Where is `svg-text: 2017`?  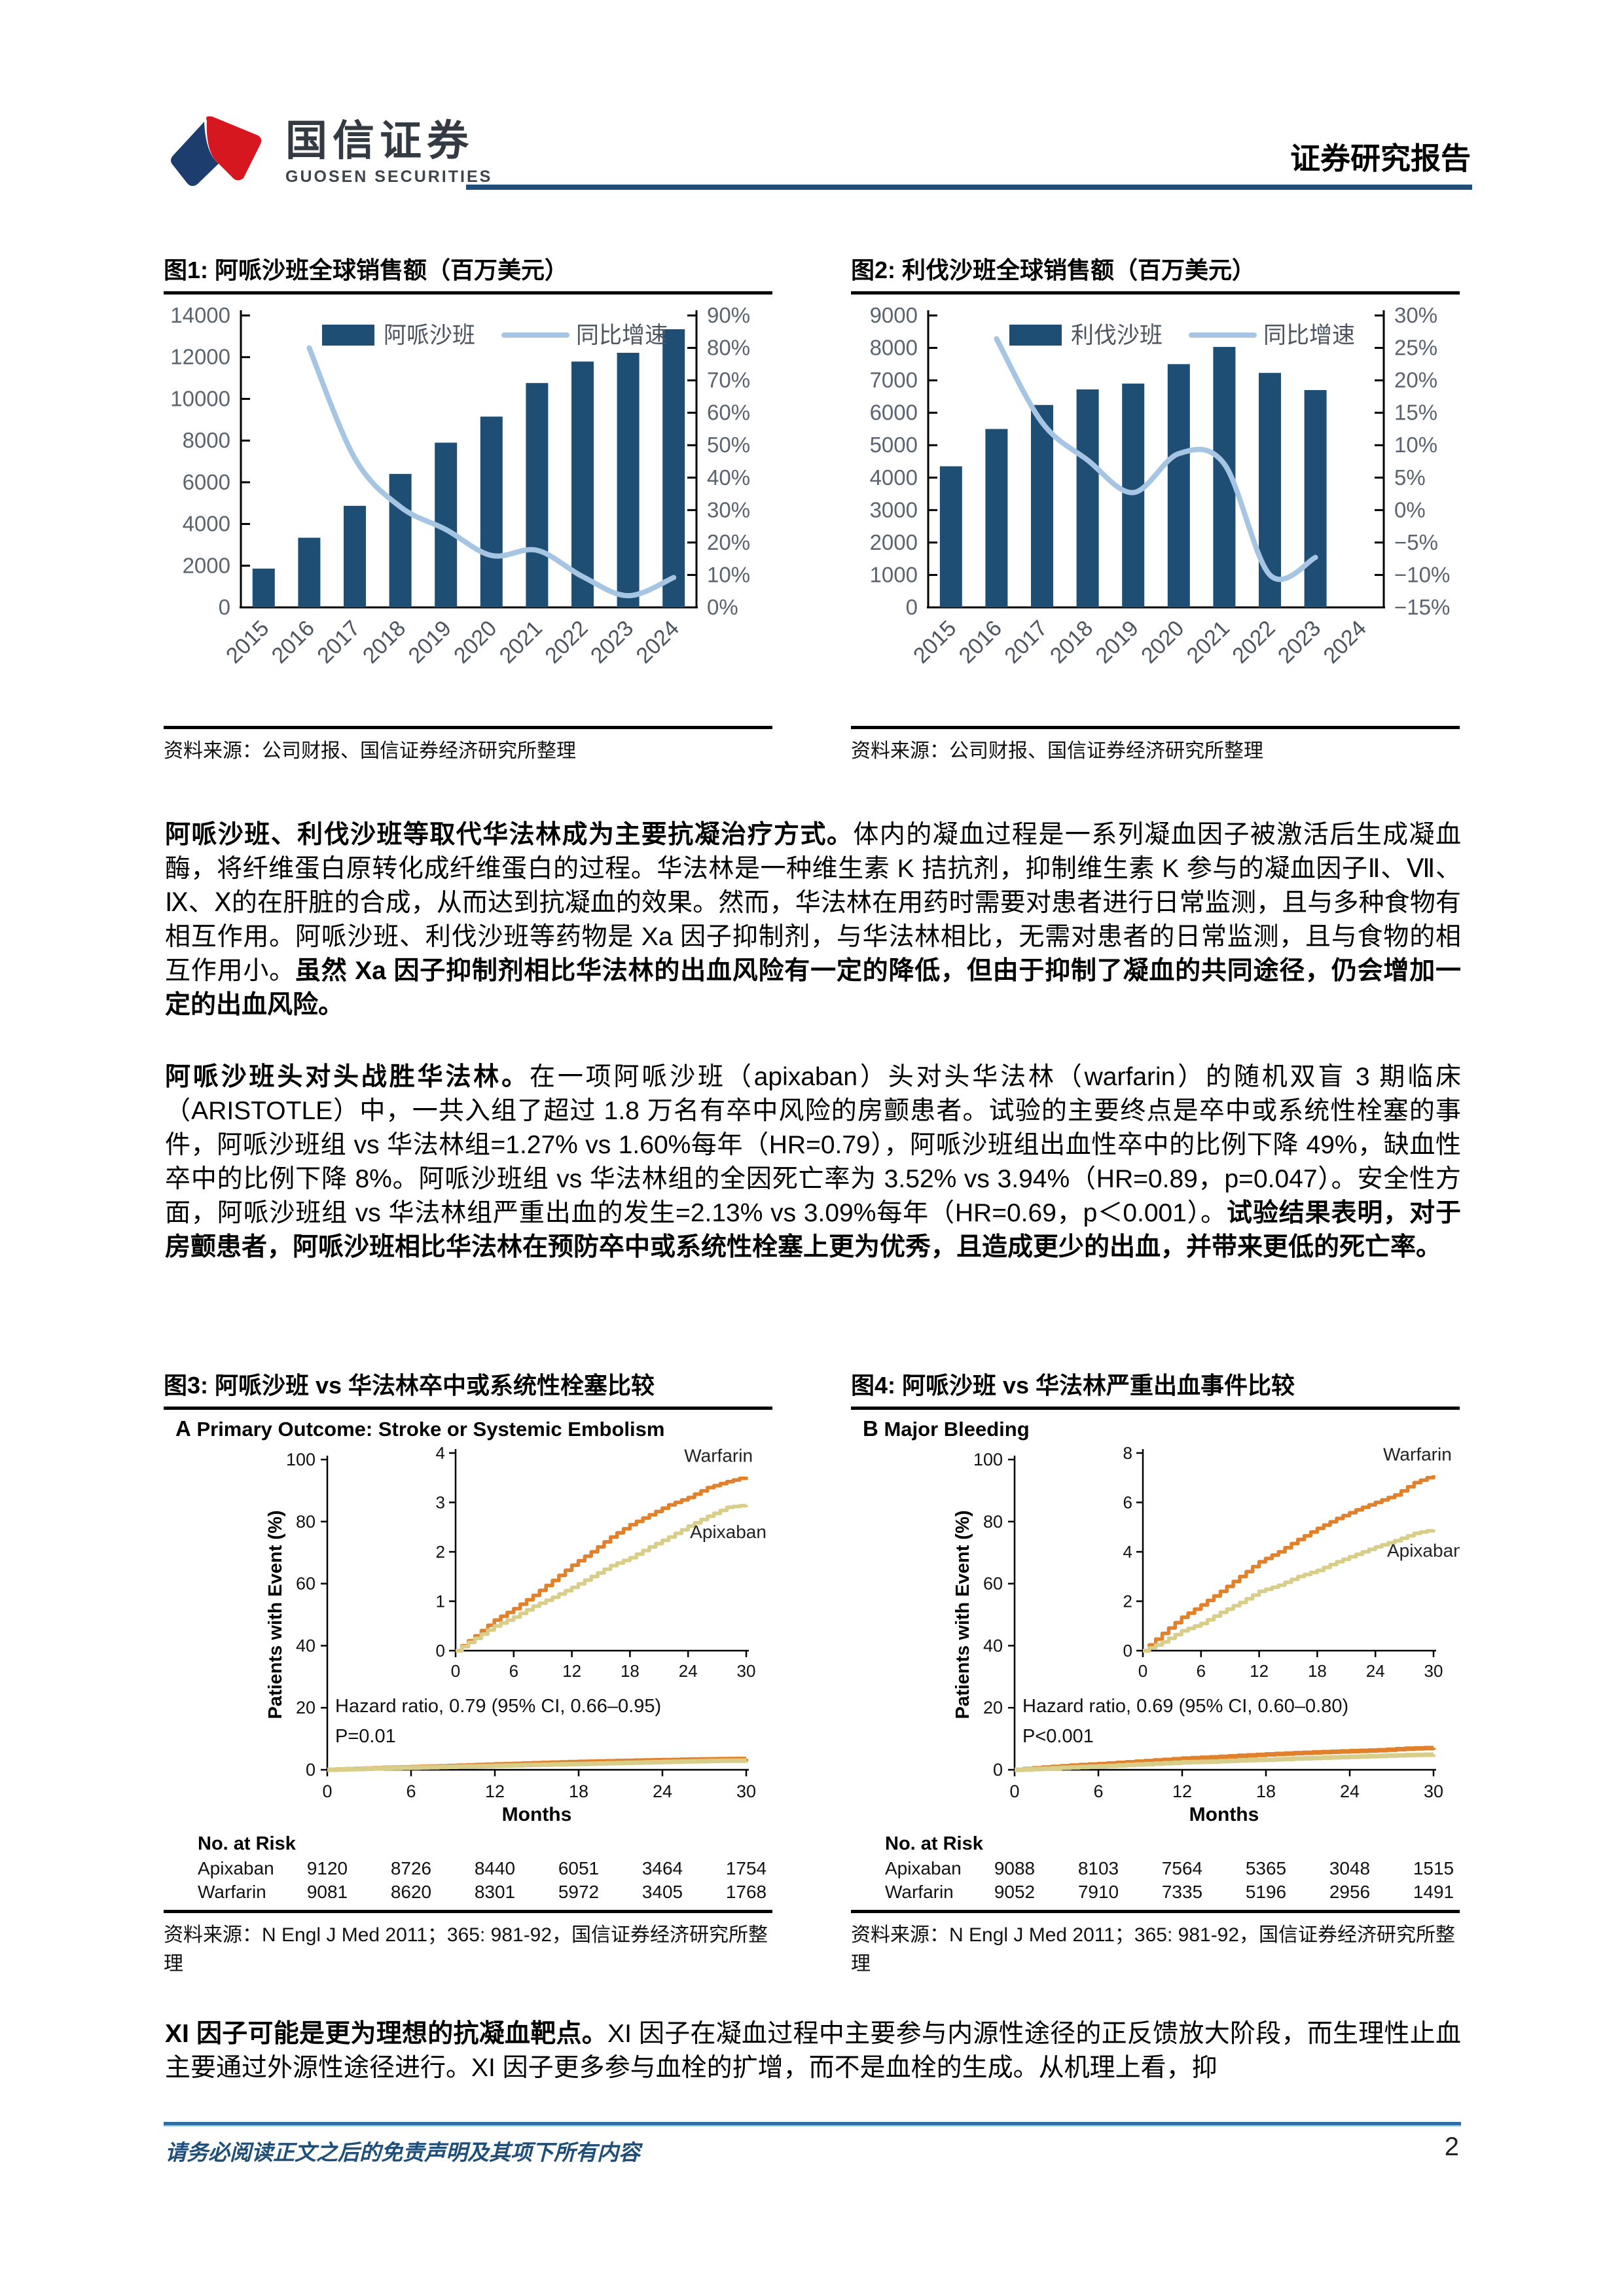 svg-text: 2017 is located at coordinates (338, 642).